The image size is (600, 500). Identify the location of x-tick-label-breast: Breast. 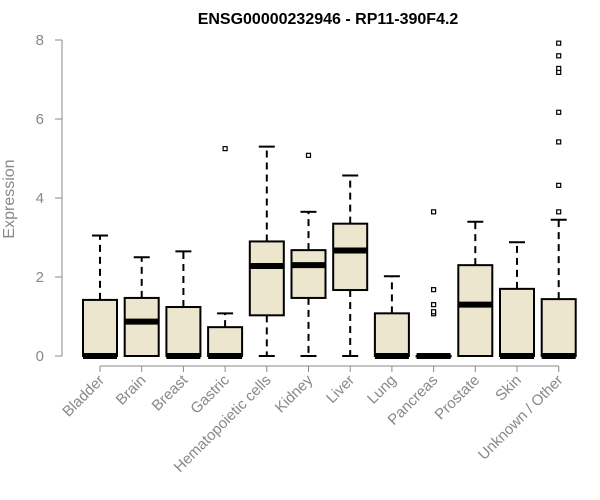
(170, 392).